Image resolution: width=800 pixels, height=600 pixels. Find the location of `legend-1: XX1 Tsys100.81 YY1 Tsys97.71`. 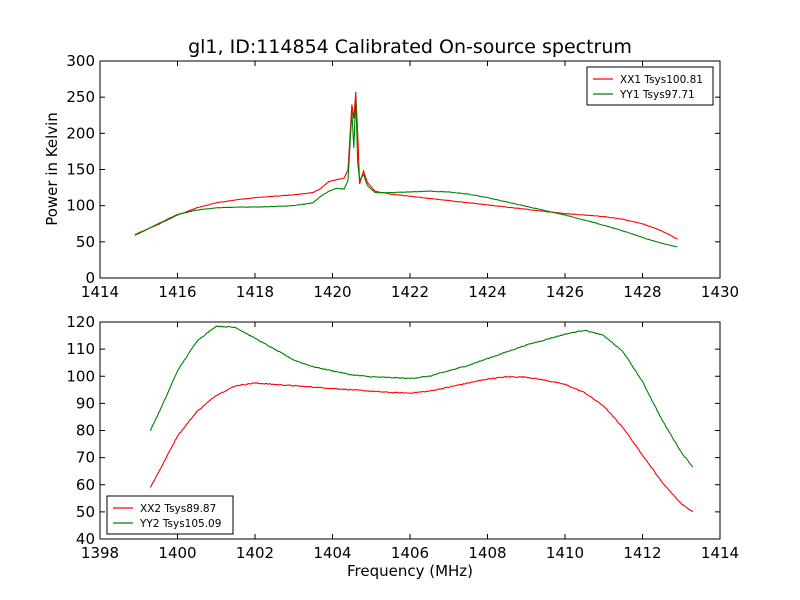

legend-1: XX1 Tsys100.81 YY1 Tsys97.71 is located at coordinates (650, 86).